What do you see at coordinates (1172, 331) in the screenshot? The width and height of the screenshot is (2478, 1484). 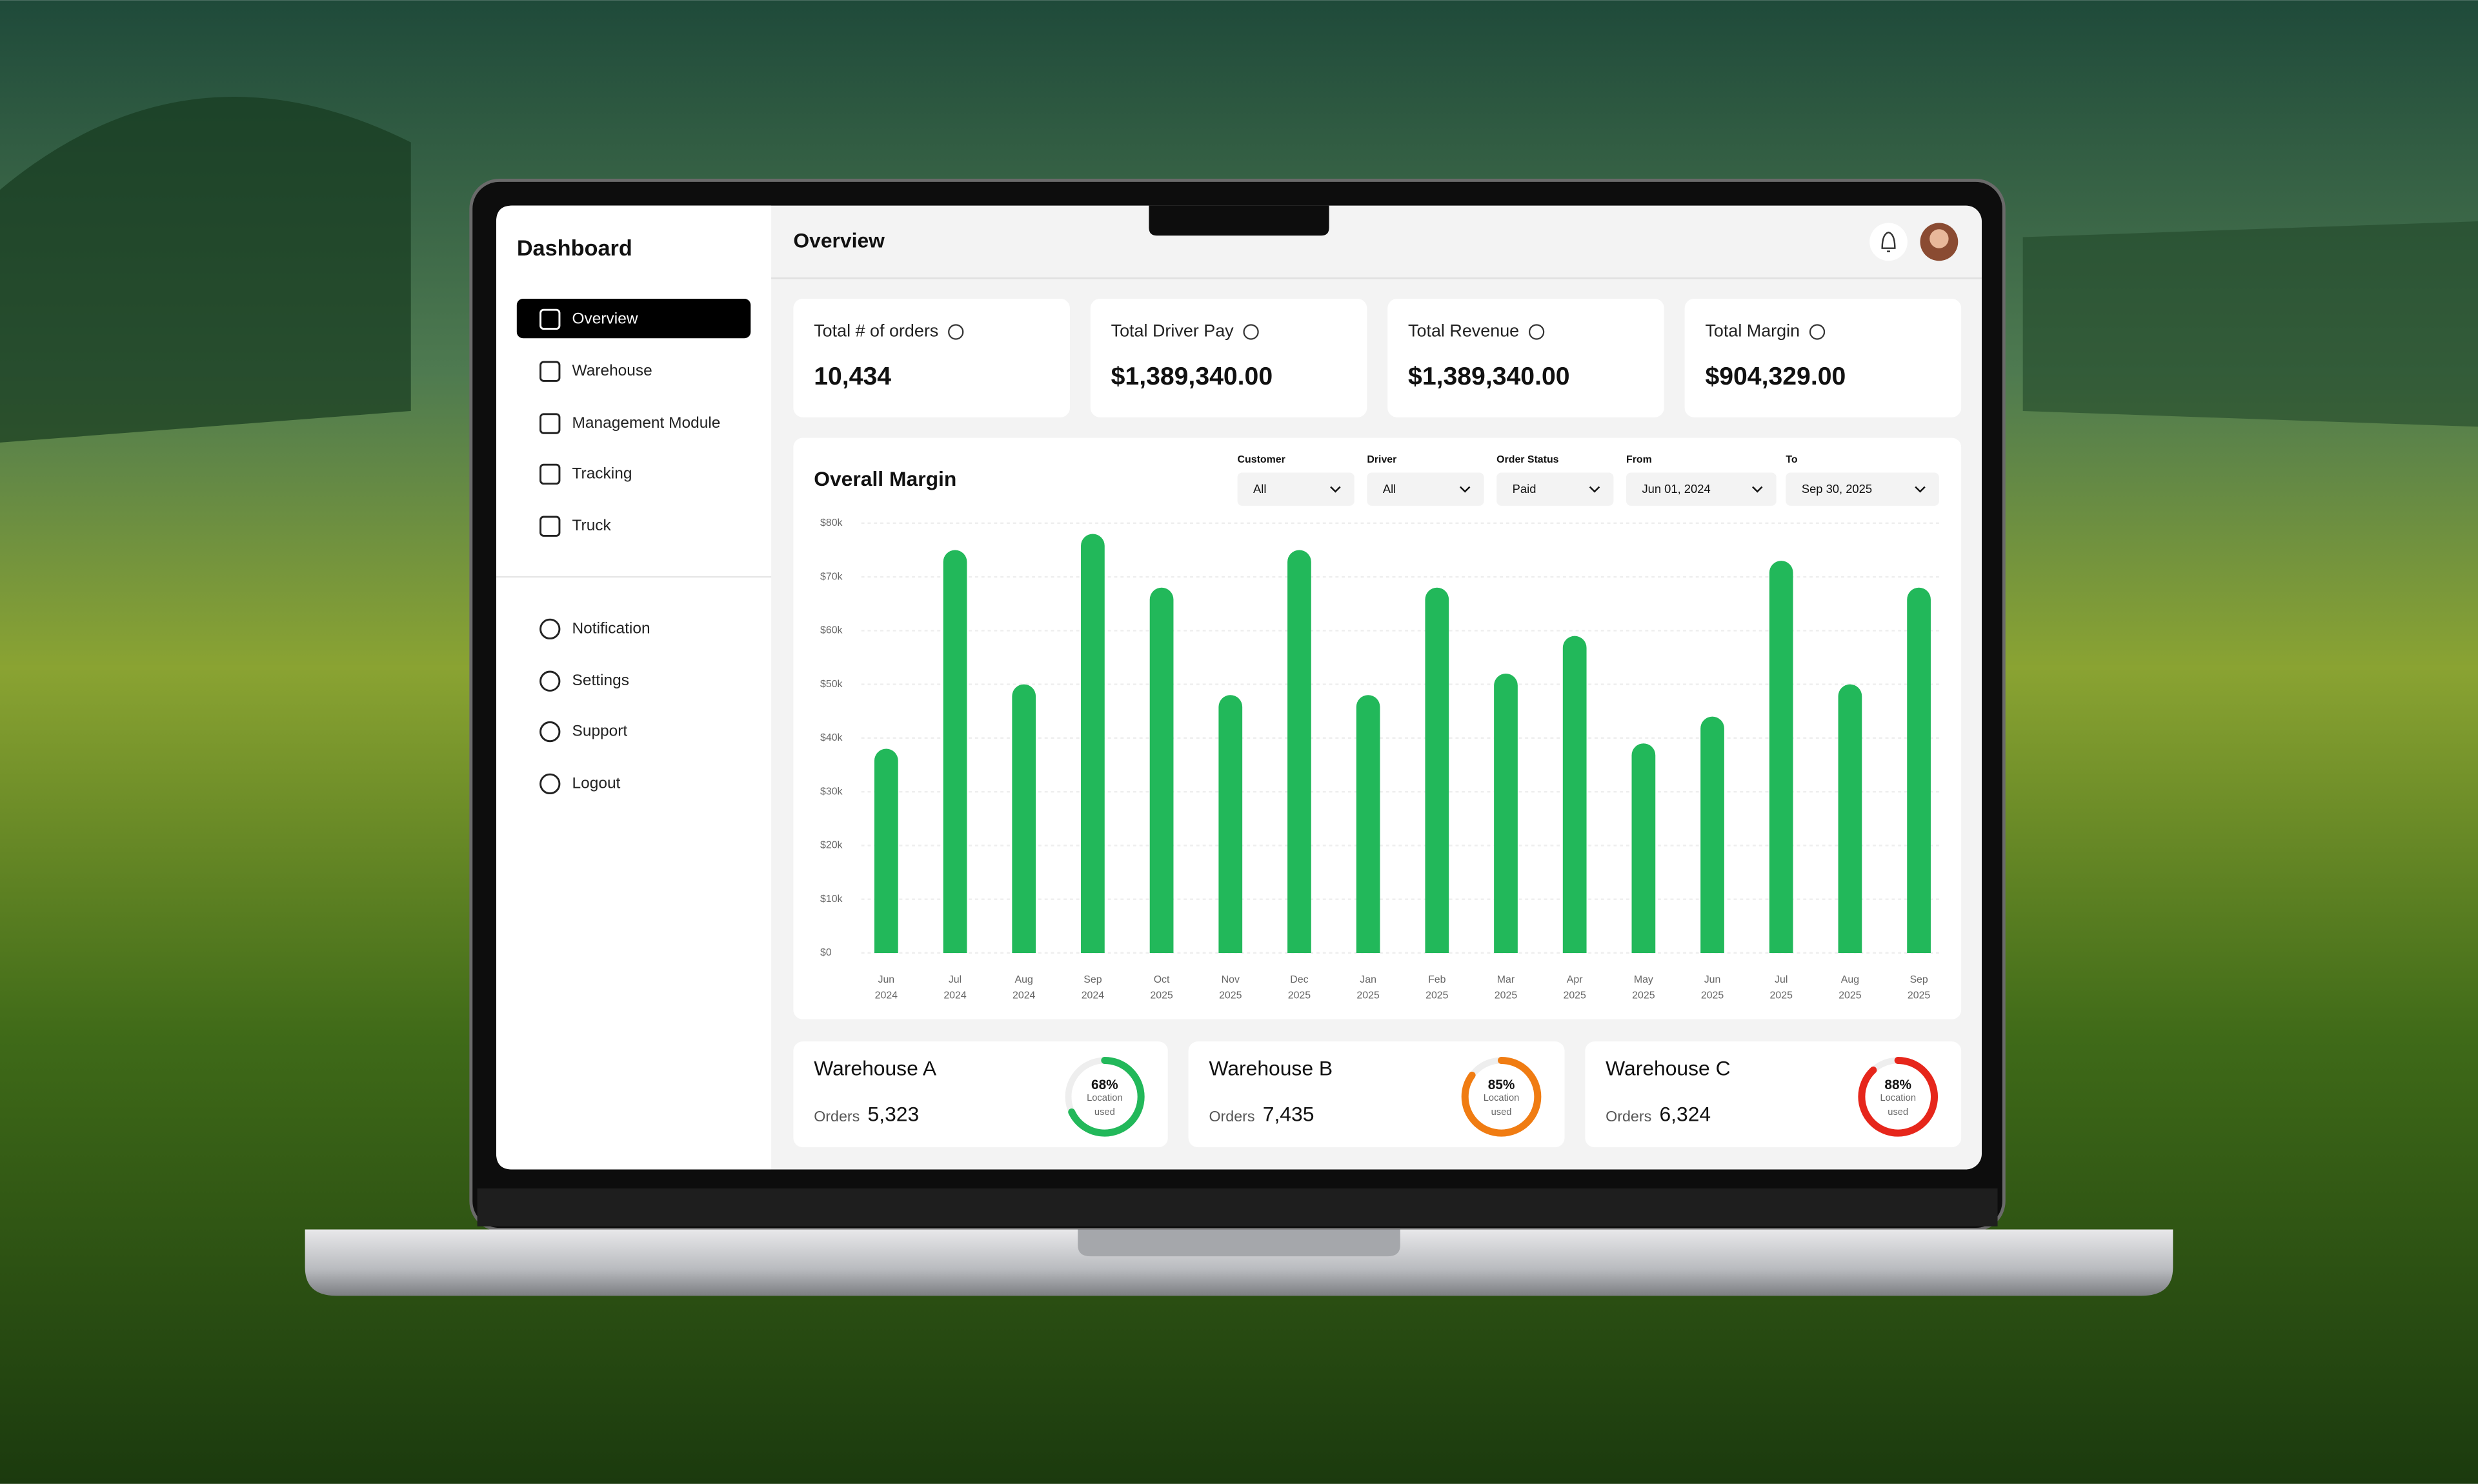 I see `card-label: Total Driver Pay` at bounding box center [1172, 331].